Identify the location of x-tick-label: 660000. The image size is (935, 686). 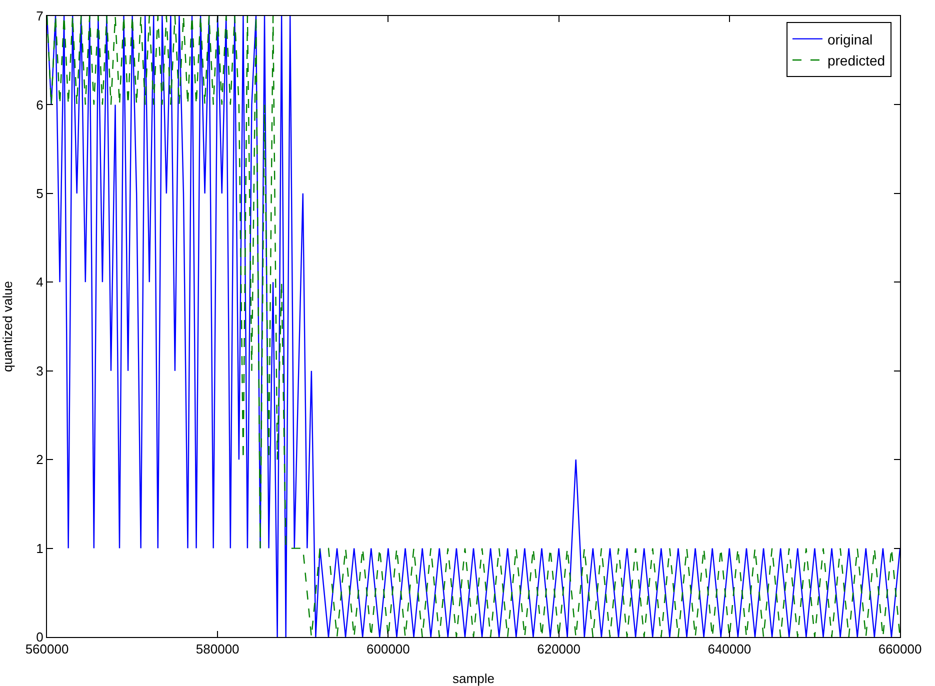
(900, 649).